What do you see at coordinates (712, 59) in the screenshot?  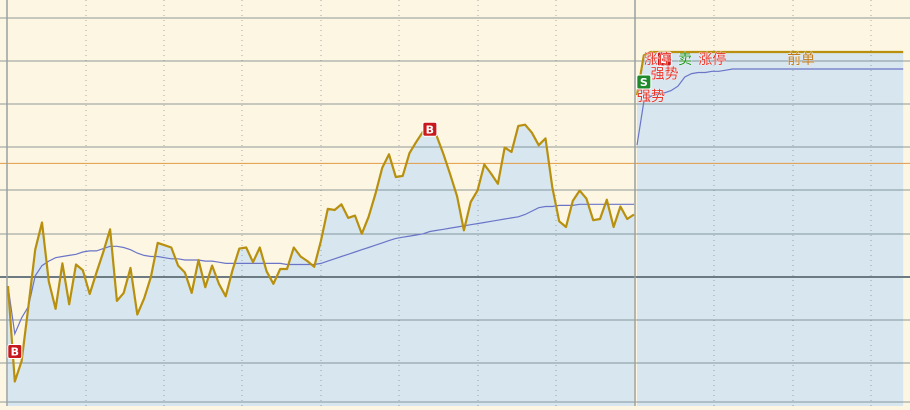 I see `annotation-label-3: 涨停` at bounding box center [712, 59].